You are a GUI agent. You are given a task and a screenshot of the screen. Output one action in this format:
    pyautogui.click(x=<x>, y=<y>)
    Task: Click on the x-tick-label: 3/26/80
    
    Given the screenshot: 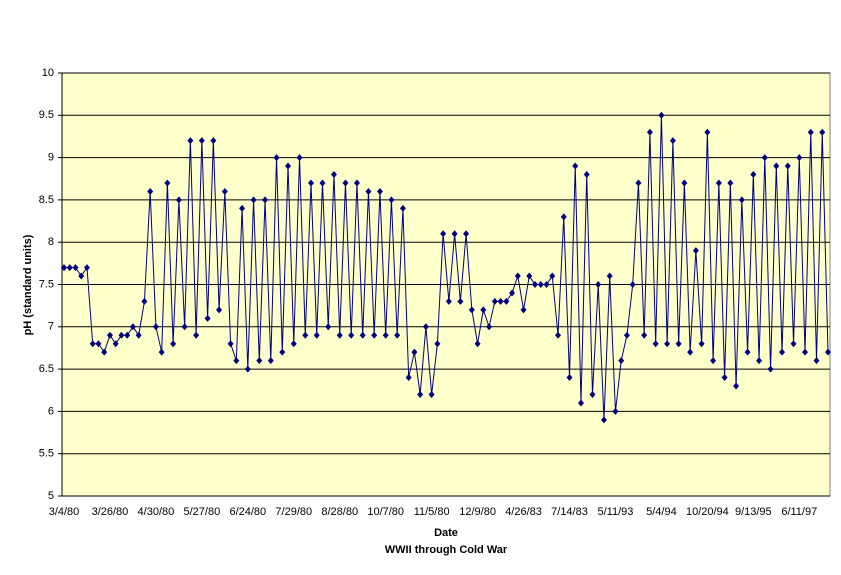 What is the action you would take?
    pyautogui.click(x=110, y=512)
    